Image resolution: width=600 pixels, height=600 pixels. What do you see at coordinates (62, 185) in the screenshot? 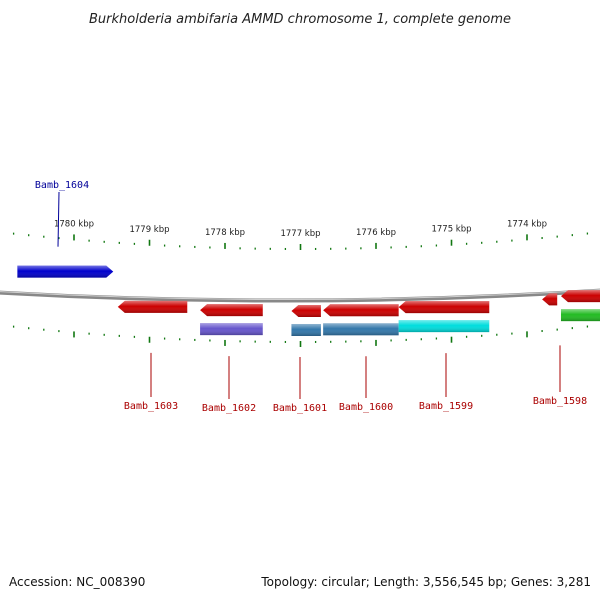
I see `gene-label: Bamb_1604` at bounding box center [62, 185].